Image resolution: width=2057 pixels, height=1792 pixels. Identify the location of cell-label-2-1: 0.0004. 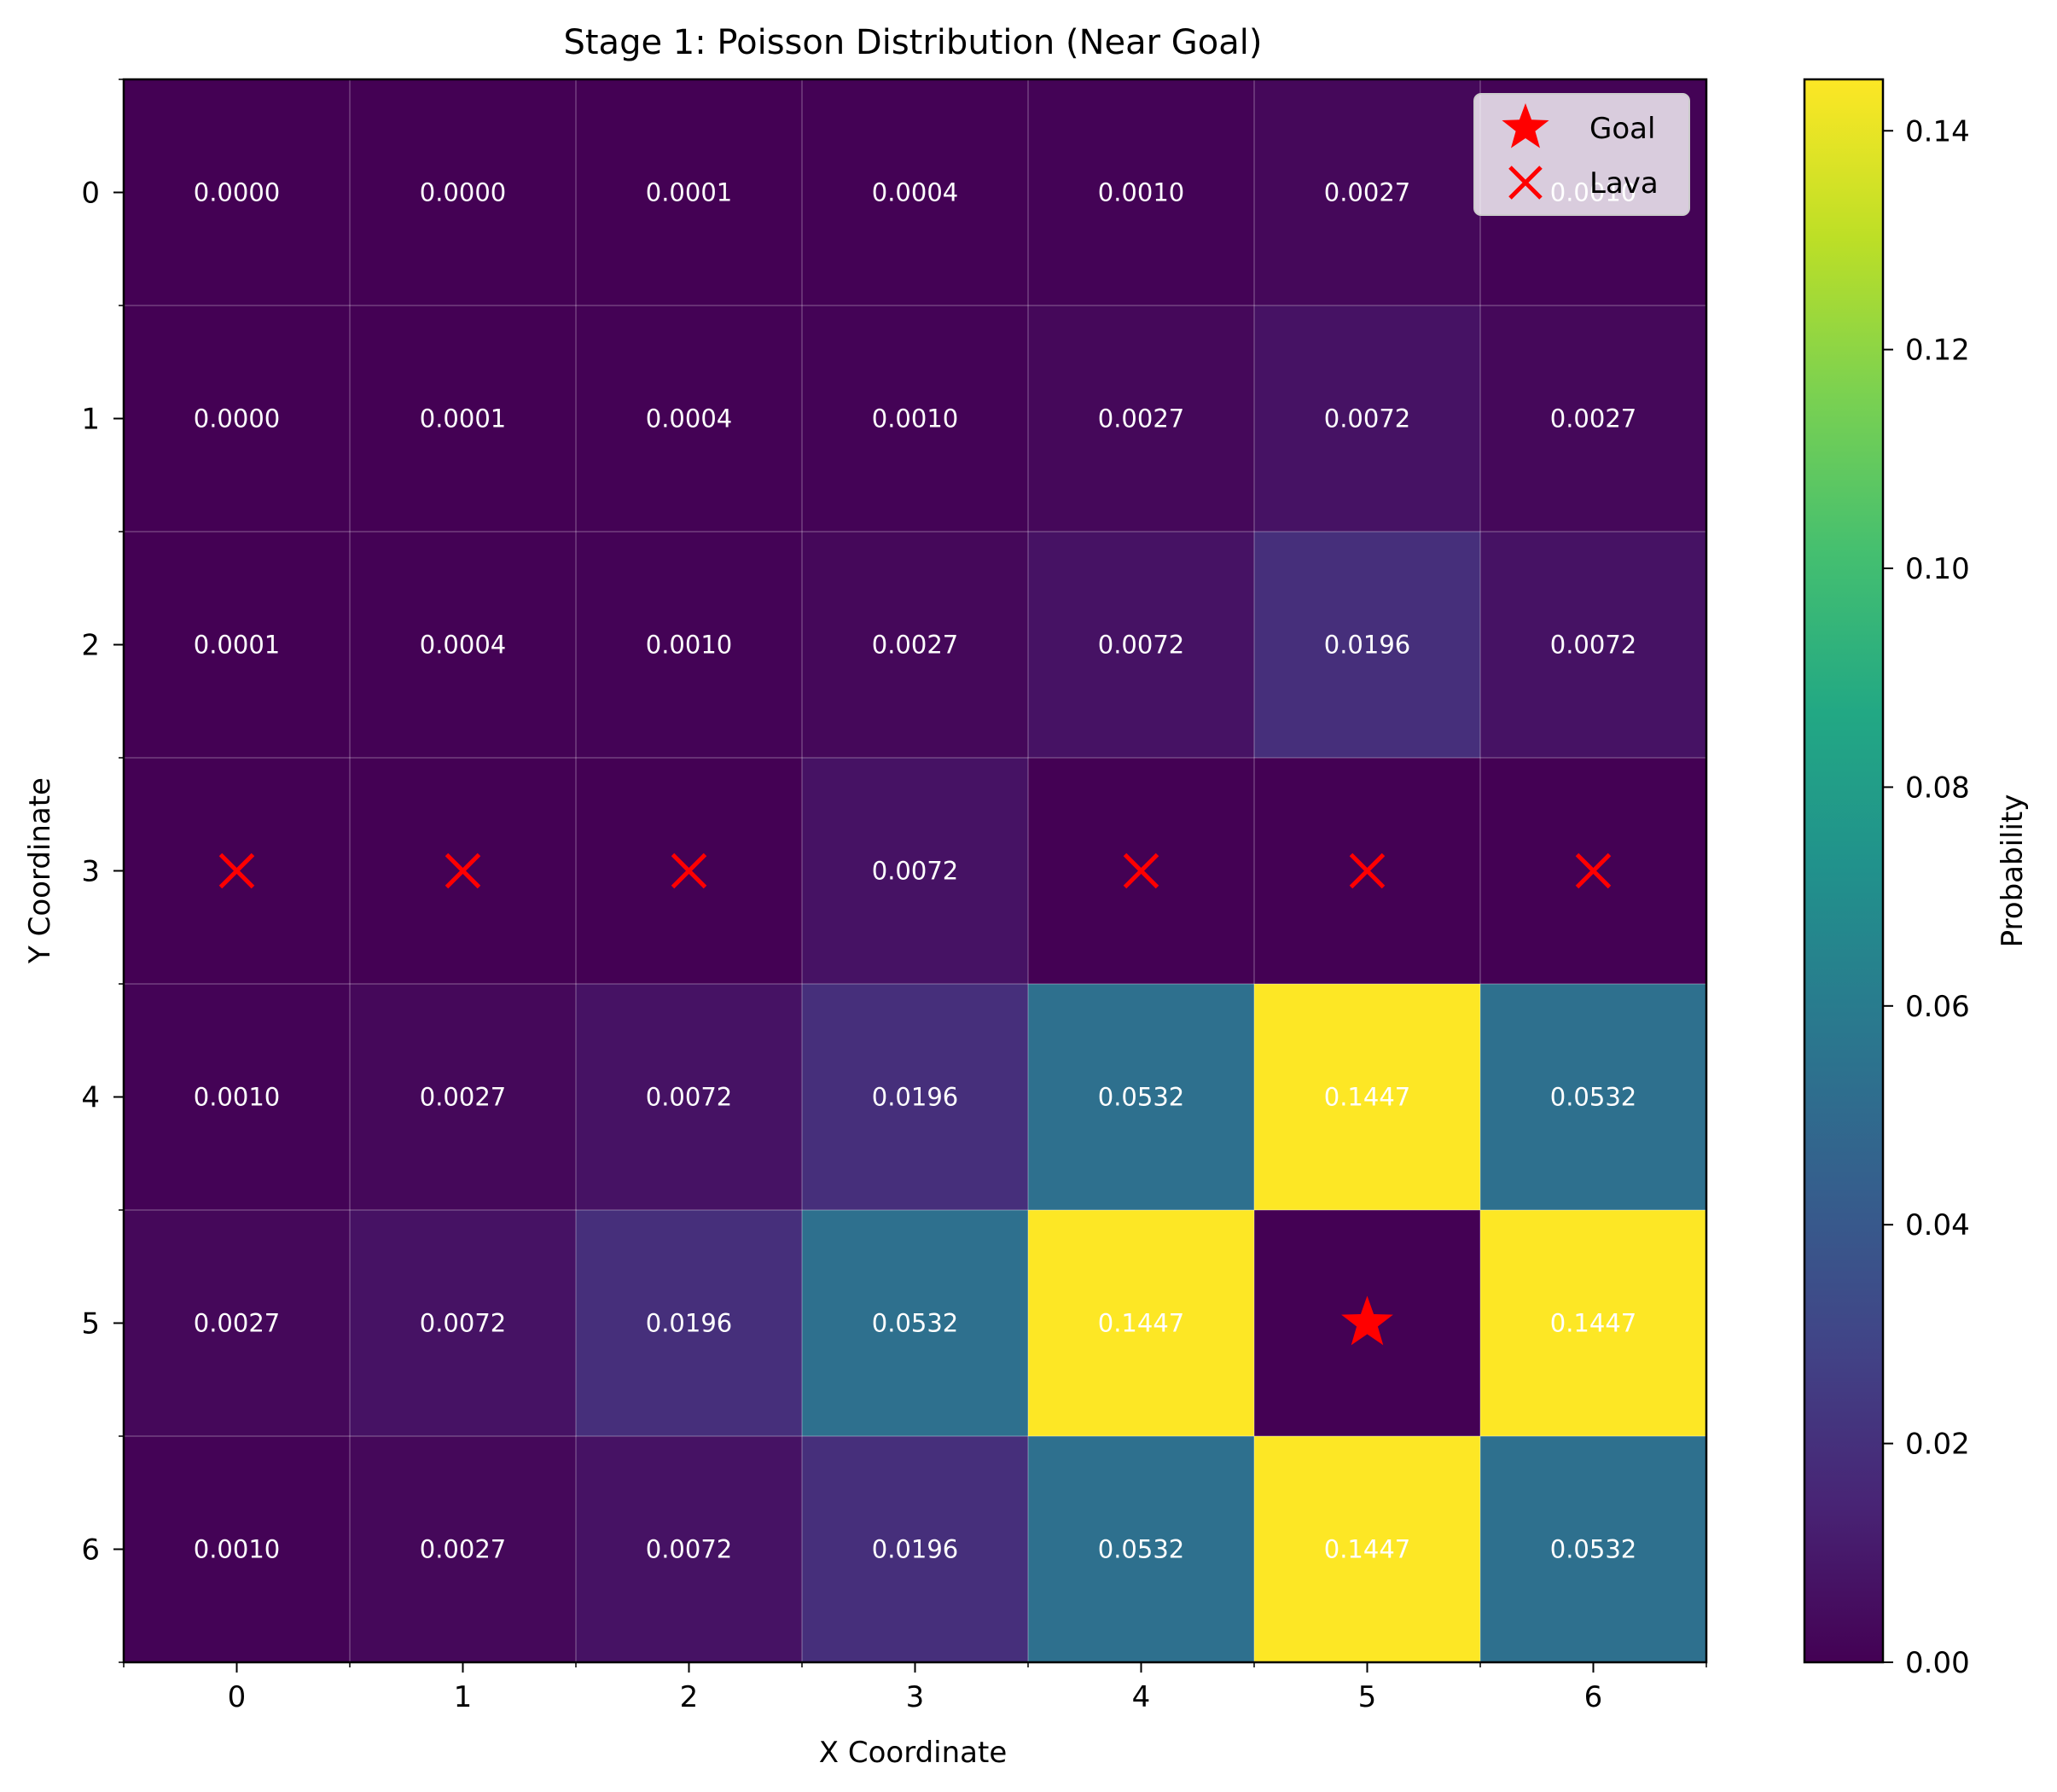
(463, 645).